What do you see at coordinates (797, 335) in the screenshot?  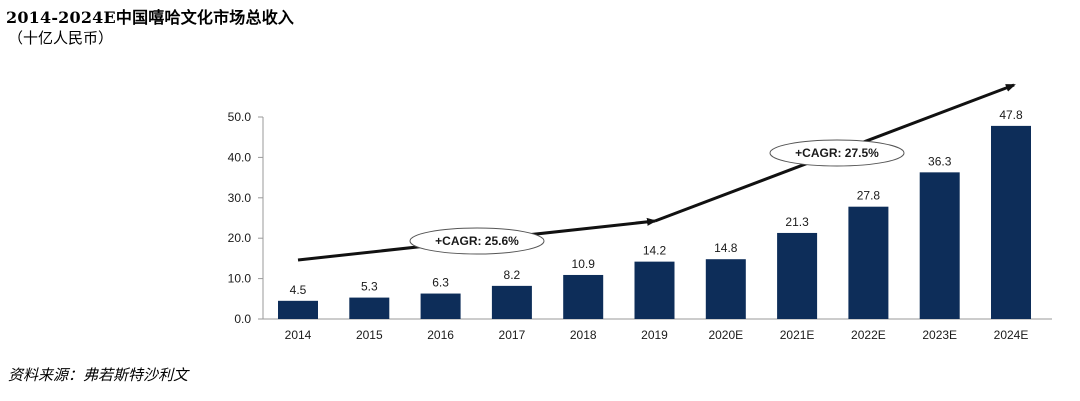 I see `x-tick-label: 2021E` at bounding box center [797, 335].